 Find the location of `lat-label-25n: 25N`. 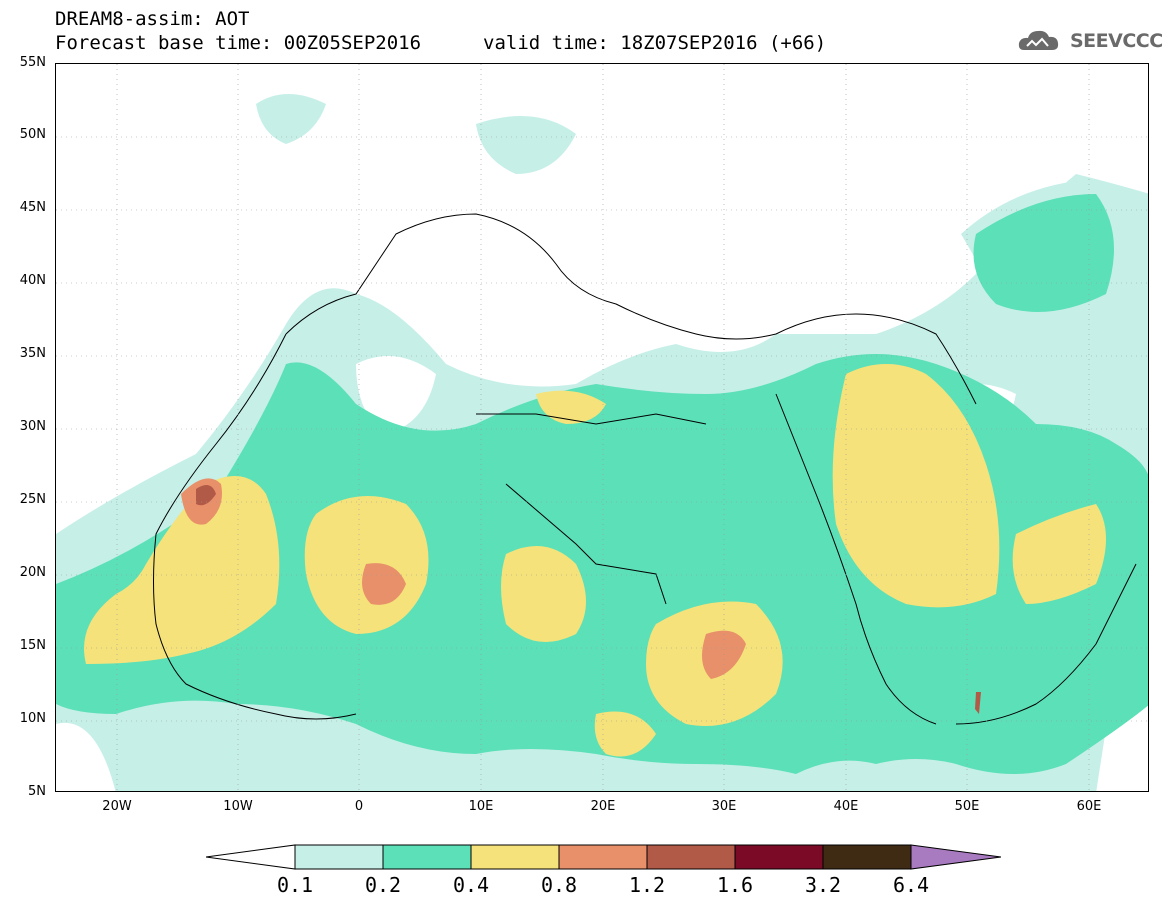

lat-label-25n: 25N is located at coordinates (32, 499).